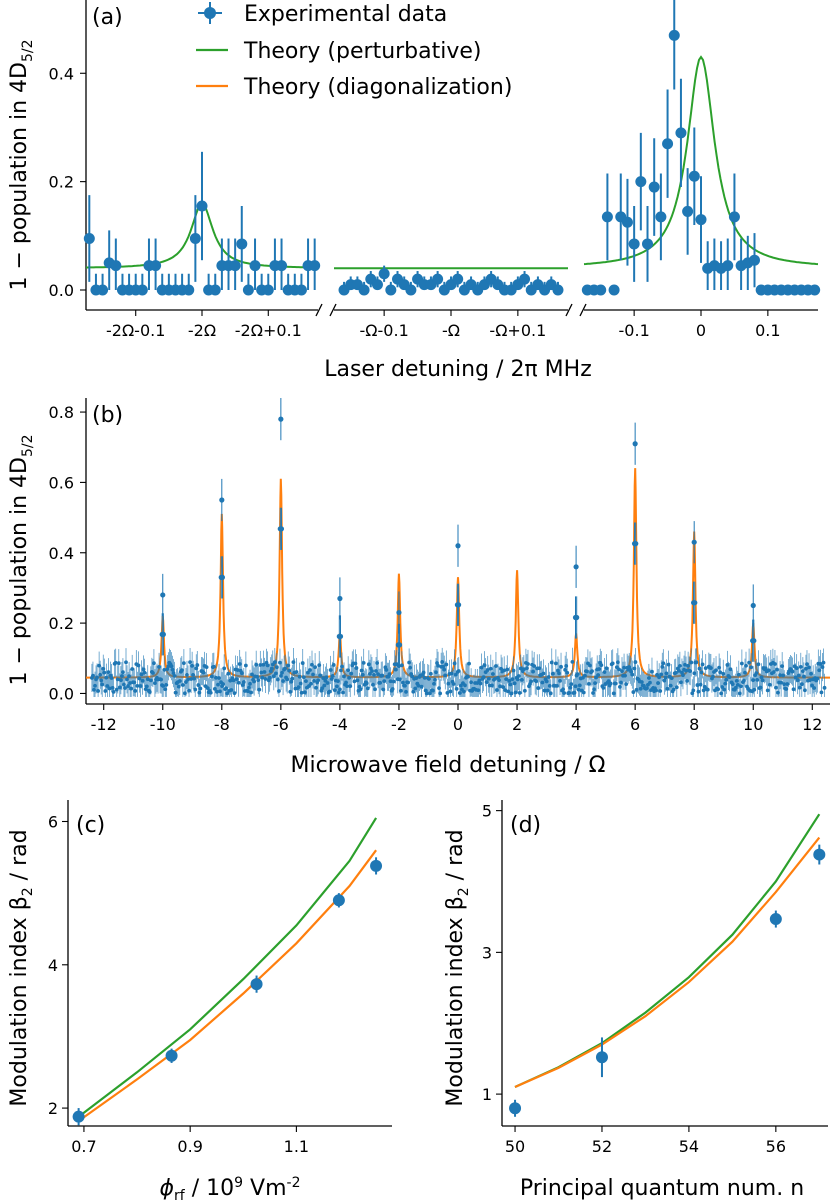 Image resolution: width=830 pixels, height=1203 pixels. I want to click on panel-b-xtick-label: 6, so click(635, 724).